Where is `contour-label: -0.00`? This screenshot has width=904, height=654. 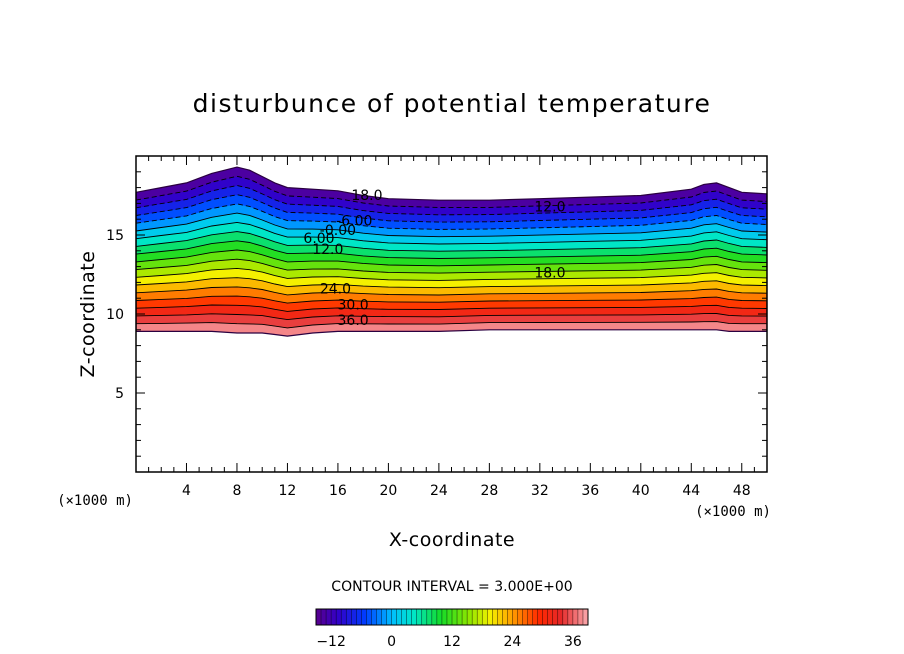 contour-label: -0.00 is located at coordinates (338, 231).